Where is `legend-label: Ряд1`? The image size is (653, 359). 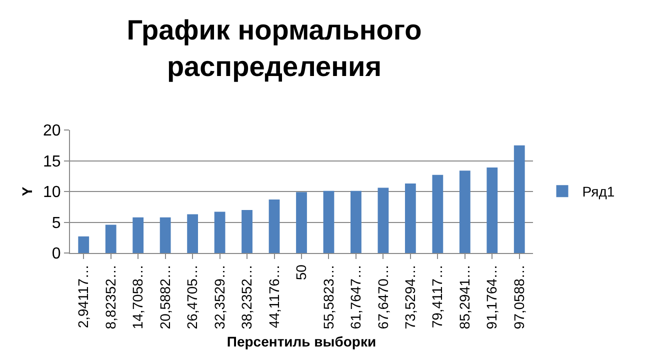 legend-label: Ряд1 is located at coordinates (598, 192).